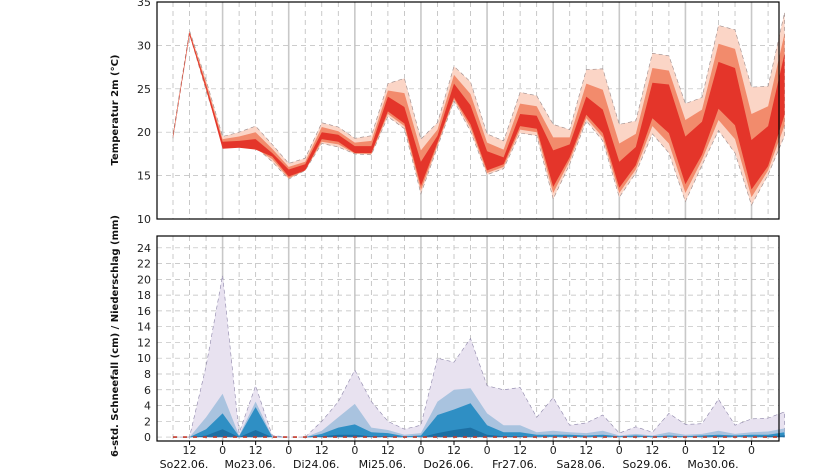  Describe the element at coordinates (712, 464) in the screenshot. I see `x-day-label: Mo30.06.` at that location.